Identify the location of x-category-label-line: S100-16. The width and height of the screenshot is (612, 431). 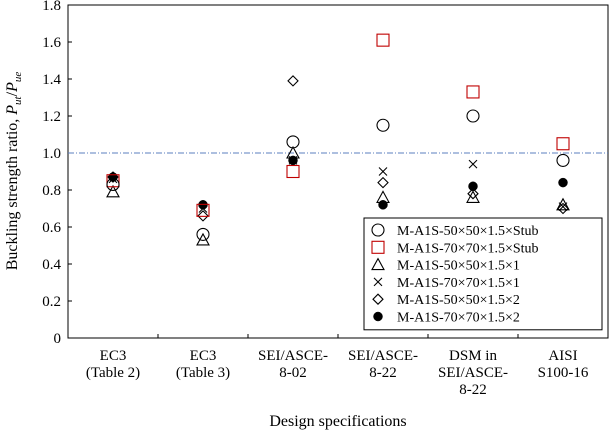
(563, 373).